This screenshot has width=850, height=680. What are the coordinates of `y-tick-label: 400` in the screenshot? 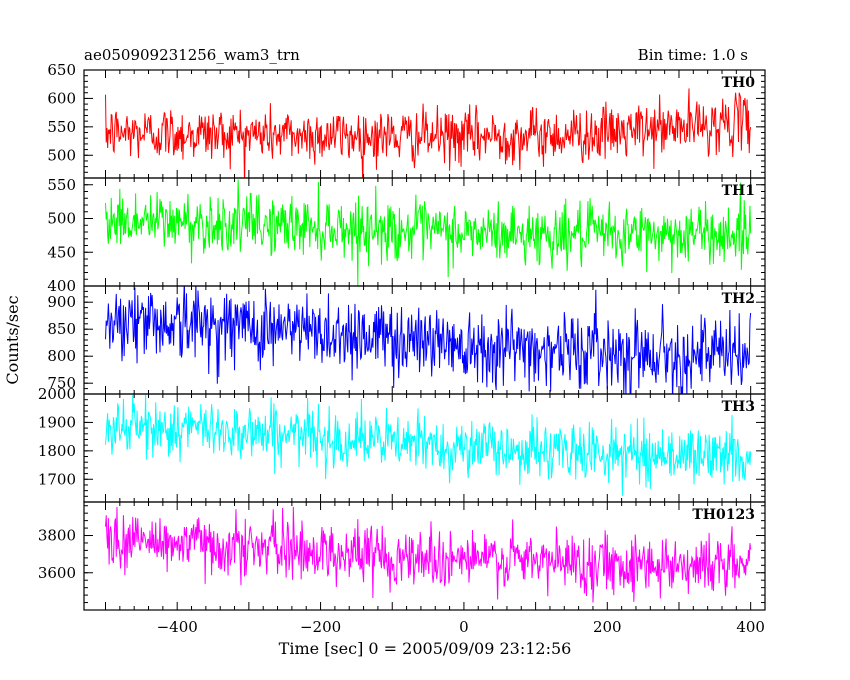 It's located at (61, 286).